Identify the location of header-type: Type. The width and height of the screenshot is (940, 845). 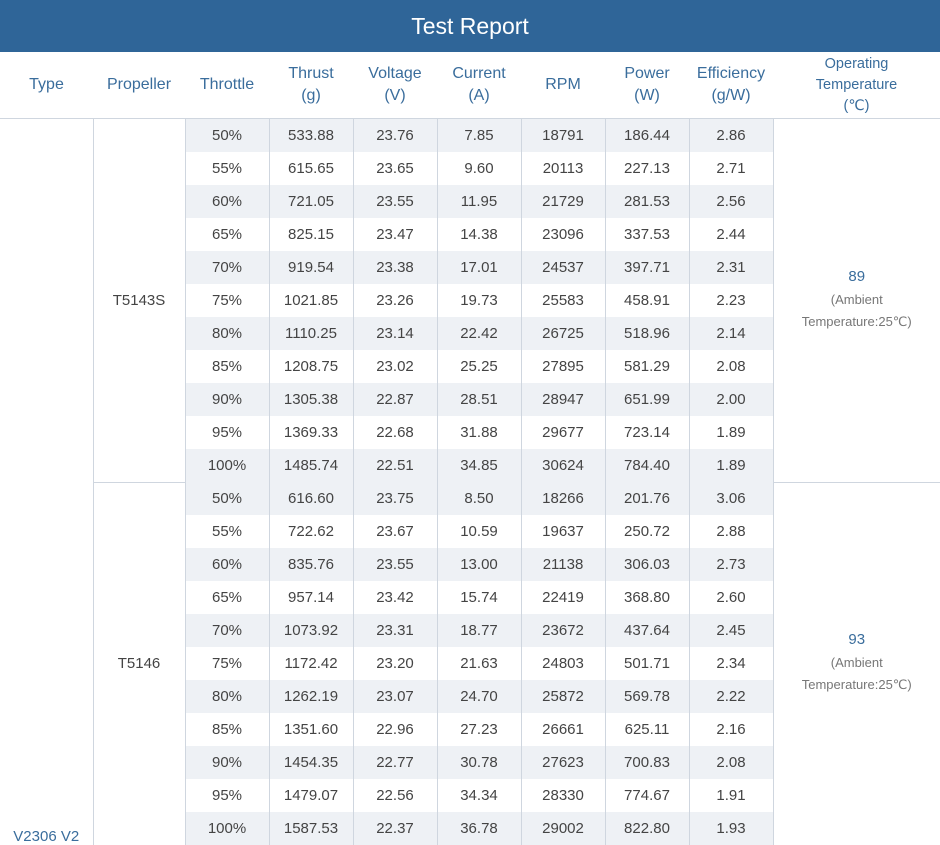
(46, 85).